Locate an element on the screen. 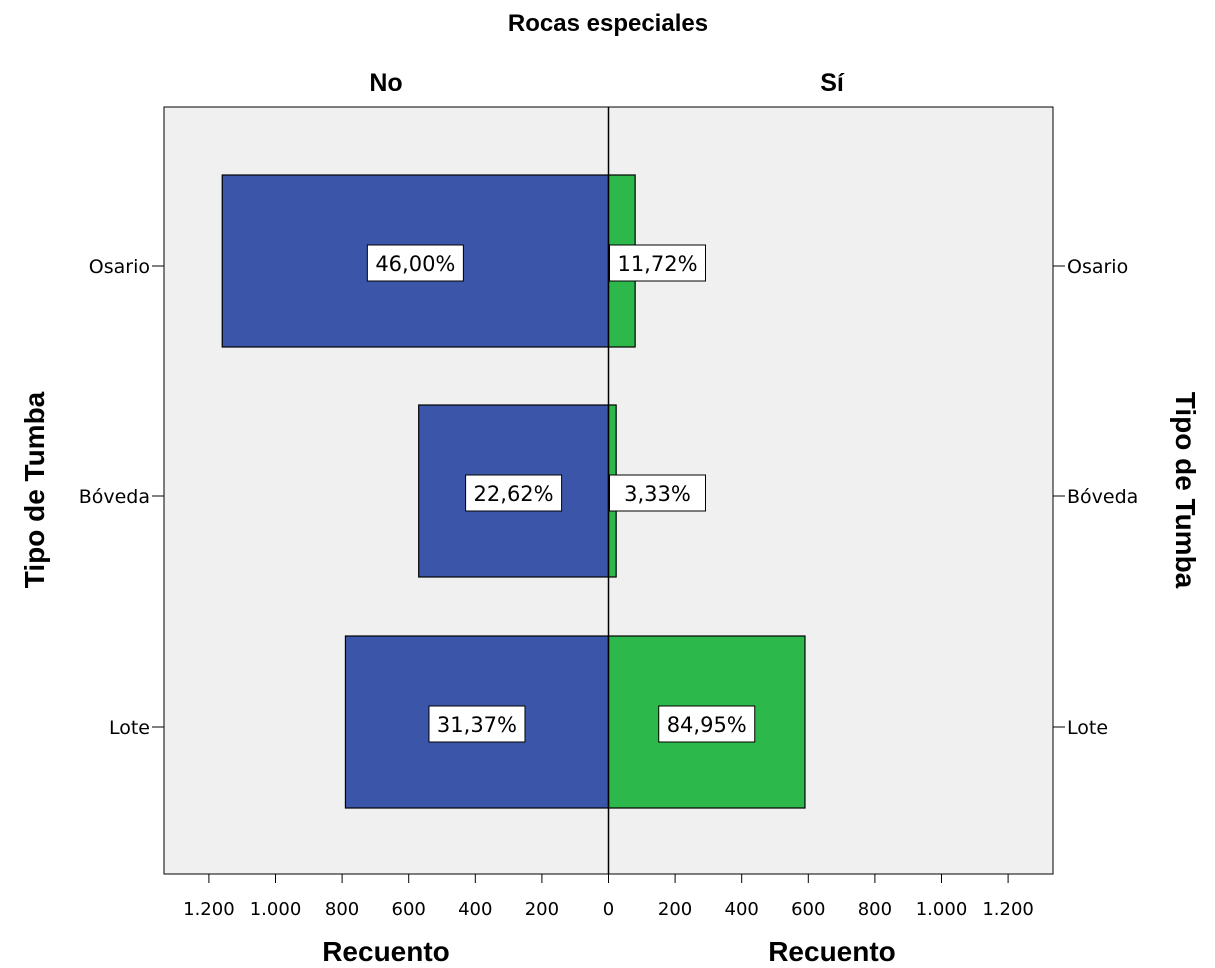 Image resolution: width=1215 pixels, height=968 pixels. chart-title: Rocas especiales is located at coordinates (608, 23).